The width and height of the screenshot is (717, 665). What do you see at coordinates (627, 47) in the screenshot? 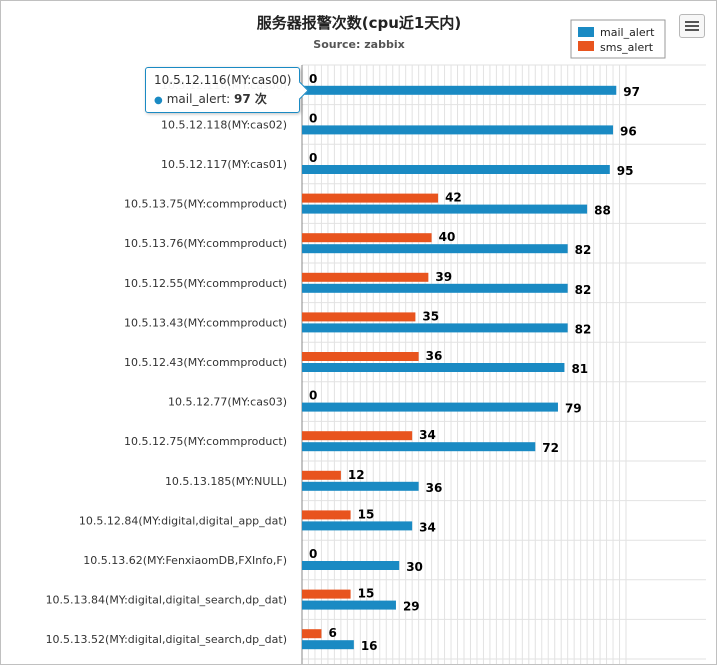
I see `legend-label-sms-alert: sms_alert` at bounding box center [627, 47].